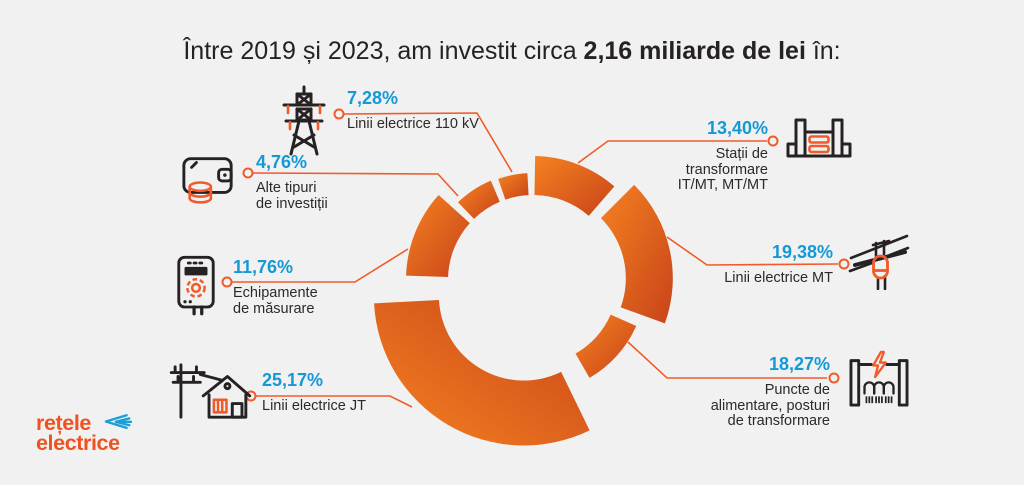 The height and width of the screenshot is (485, 1024). Describe the element at coordinates (672, 152) in the screenshot. I see `callout-line-statii-transformare` at that location.